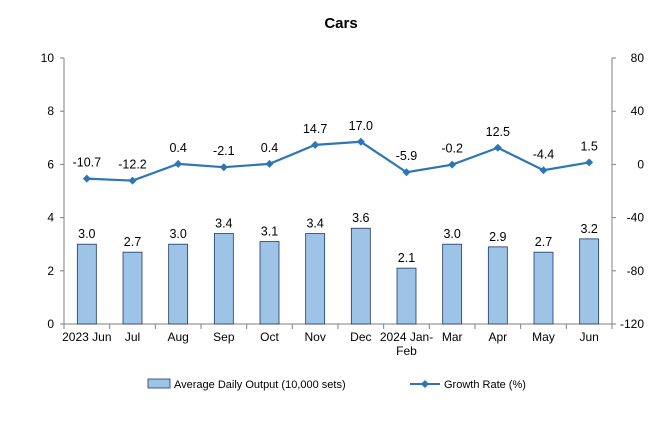 The width and height of the screenshot is (660, 440). Describe the element at coordinates (224, 337) in the screenshot. I see `x-tick-label: Sep` at that location.